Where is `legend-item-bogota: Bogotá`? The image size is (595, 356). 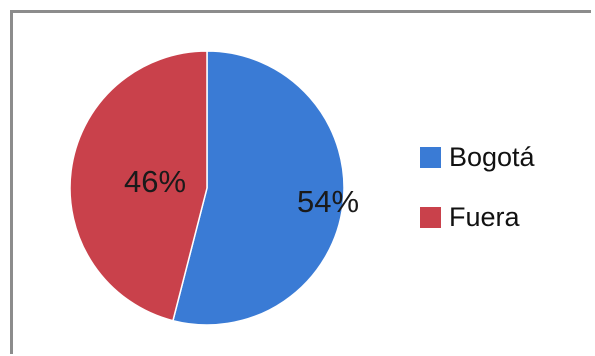 legend-item-bogota: Bogotá is located at coordinates (477, 157).